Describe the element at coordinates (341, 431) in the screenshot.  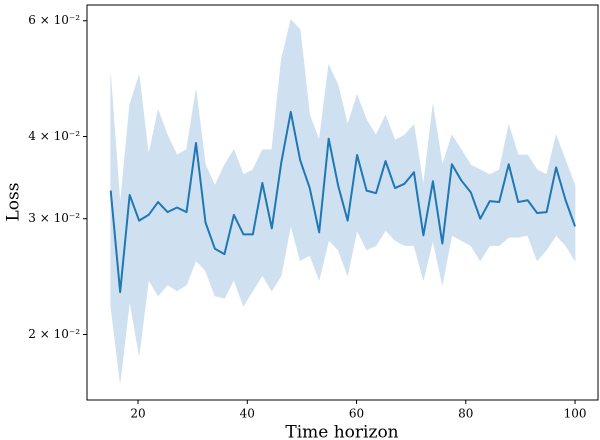
I see `x-axis-label: Time horizon` at that location.